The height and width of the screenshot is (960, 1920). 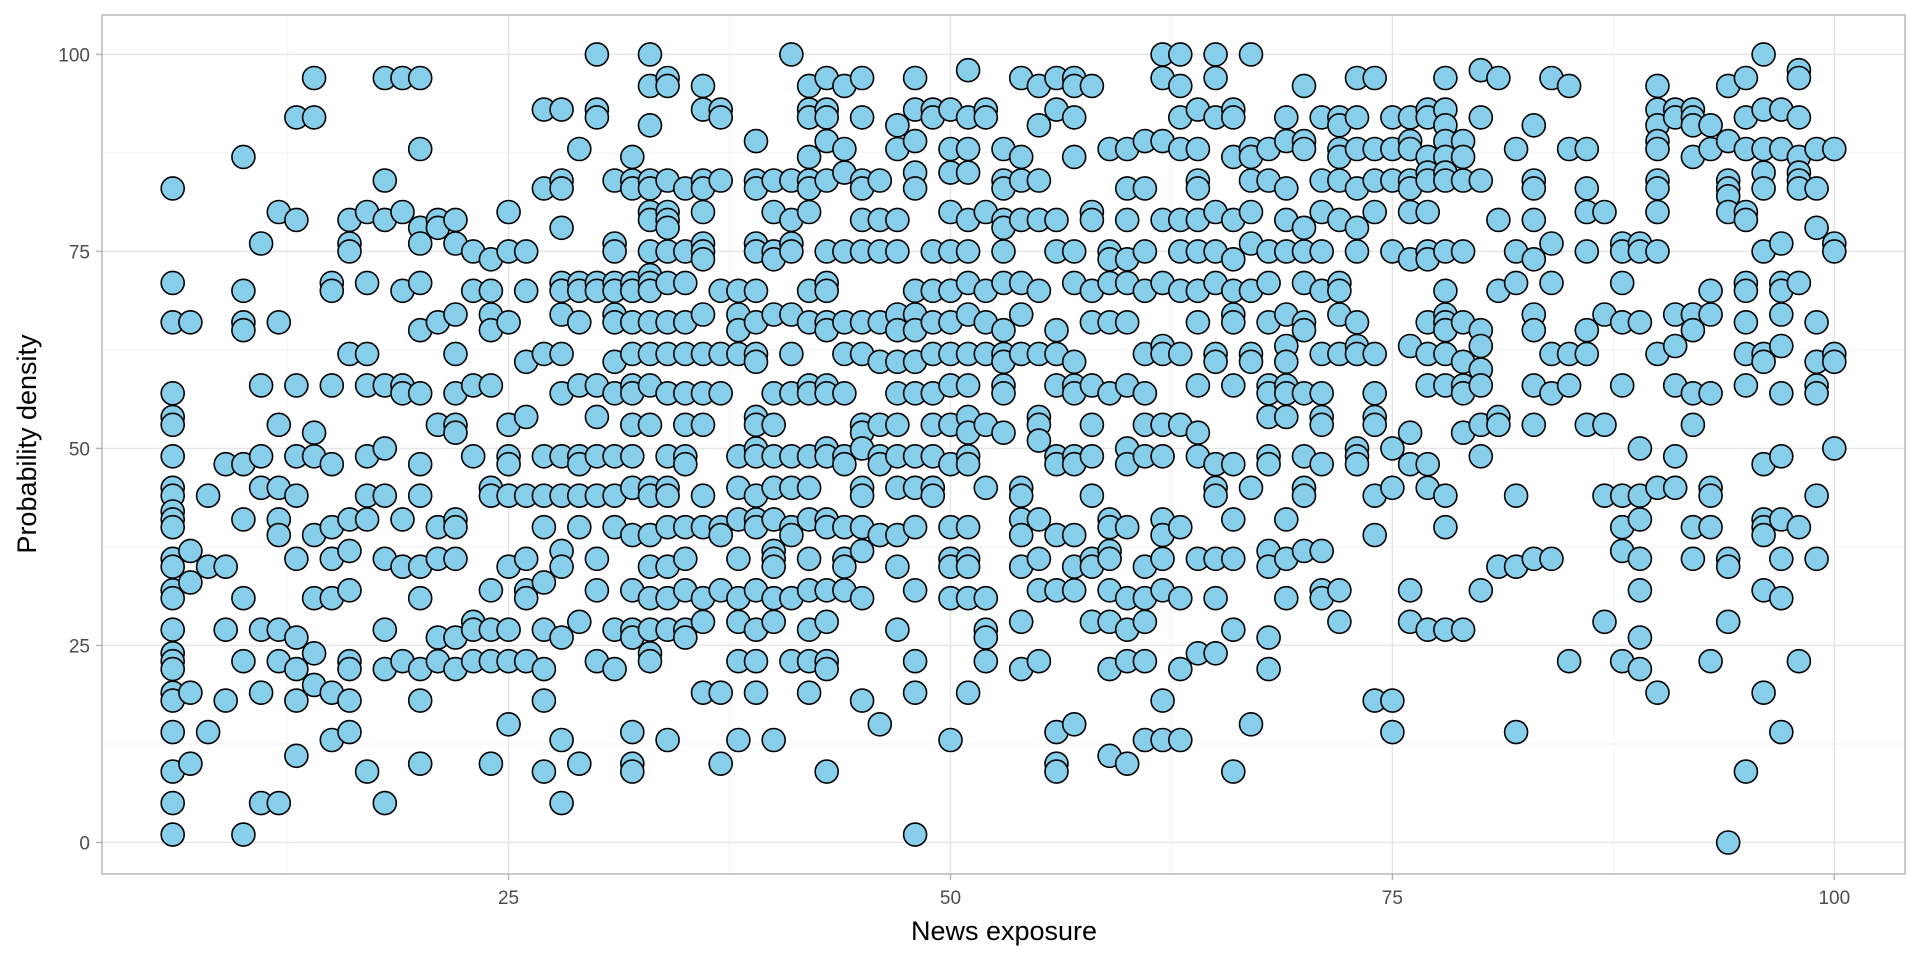 What do you see at coordinates (84, 843) in the screenshot?
I see `y-tick-label: 0` at bounding box center [84, 843].